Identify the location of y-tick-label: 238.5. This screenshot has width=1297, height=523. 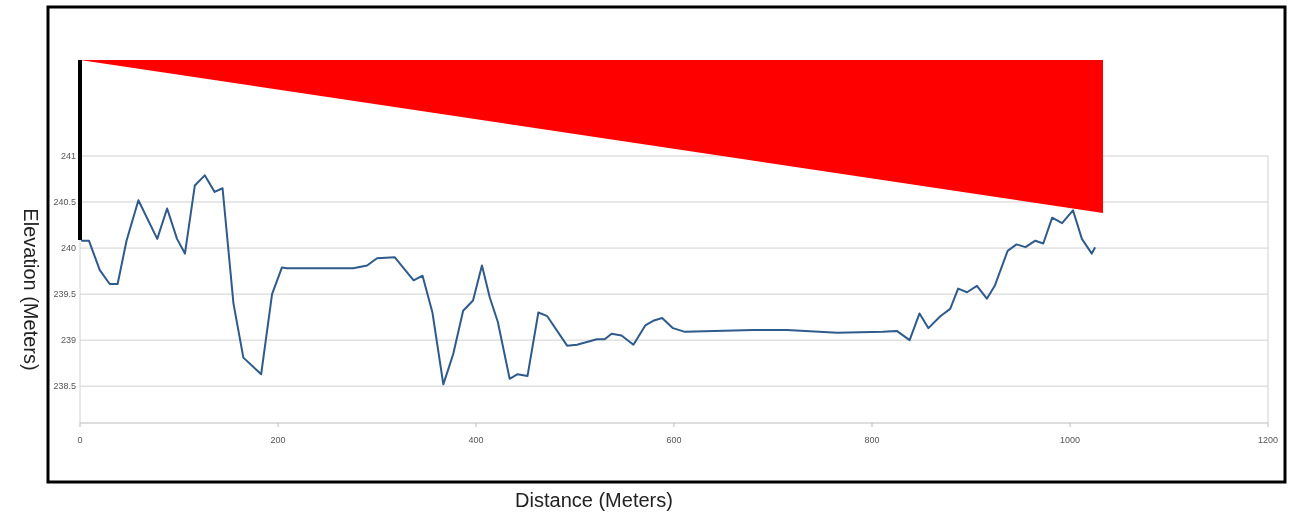
(64, 386).